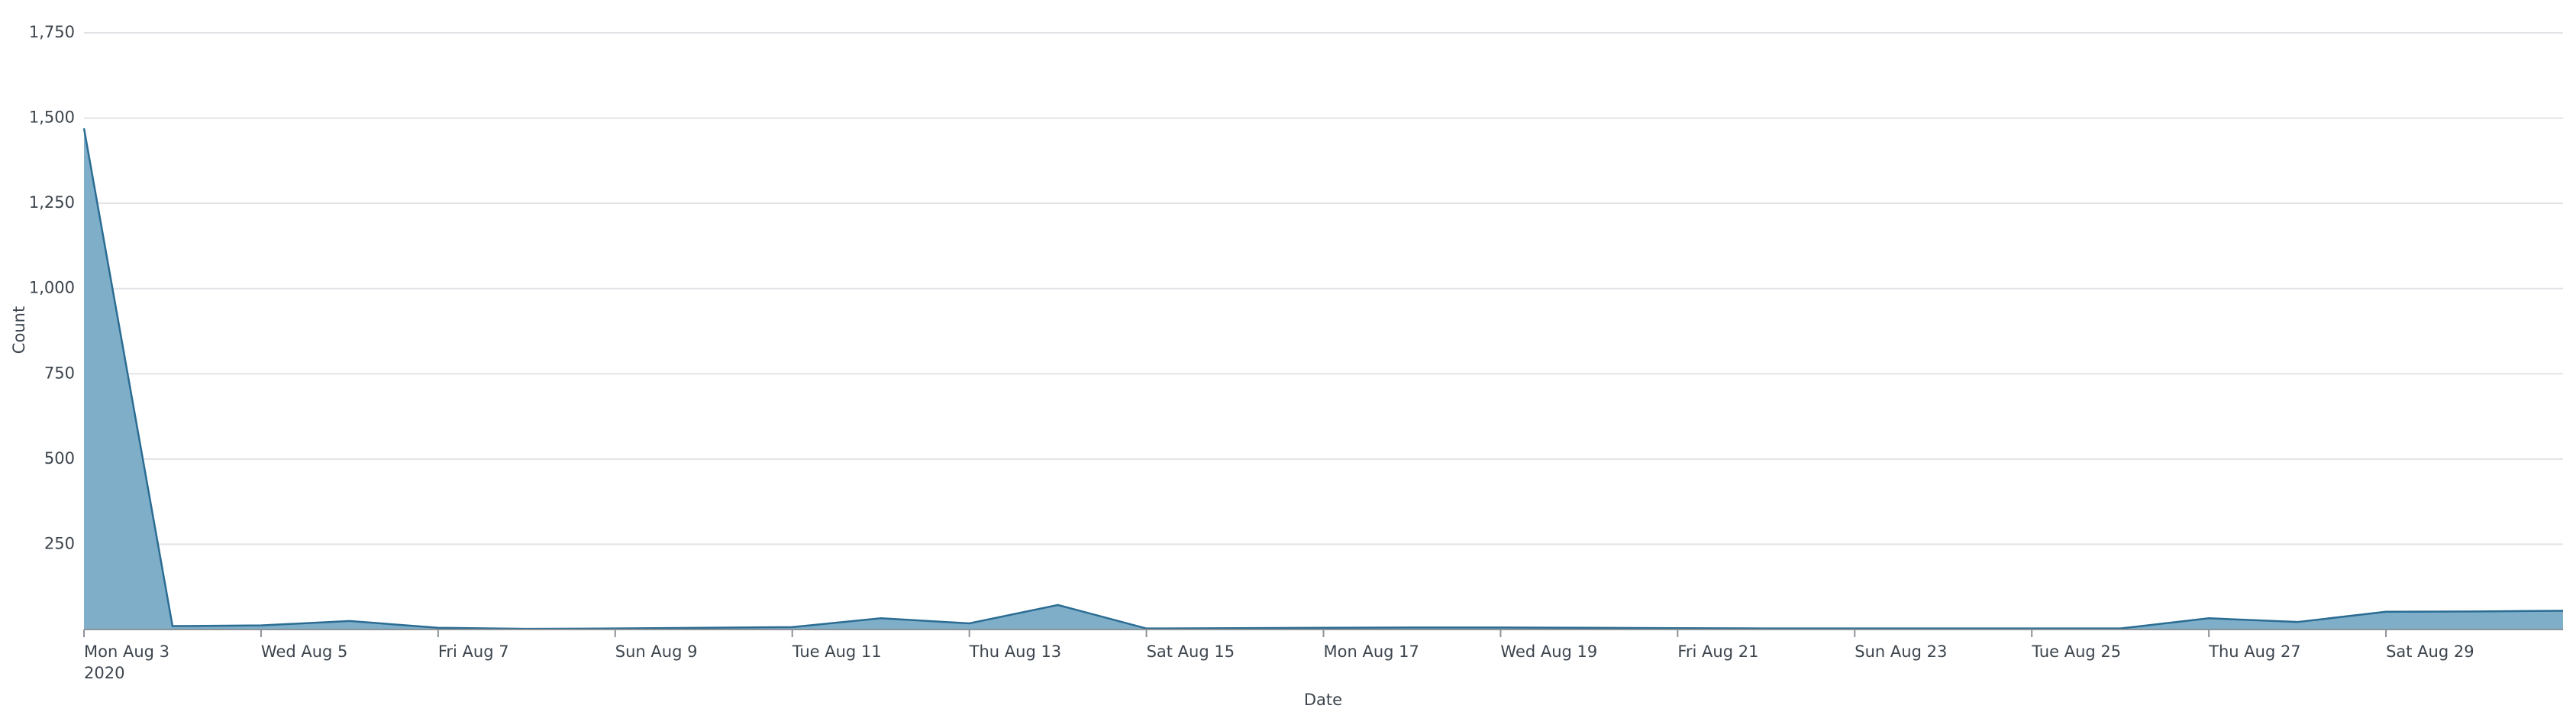  Describe the element at coordinates (104, 673) in the screenshot. I see `x-year-label: 2020` at that location.